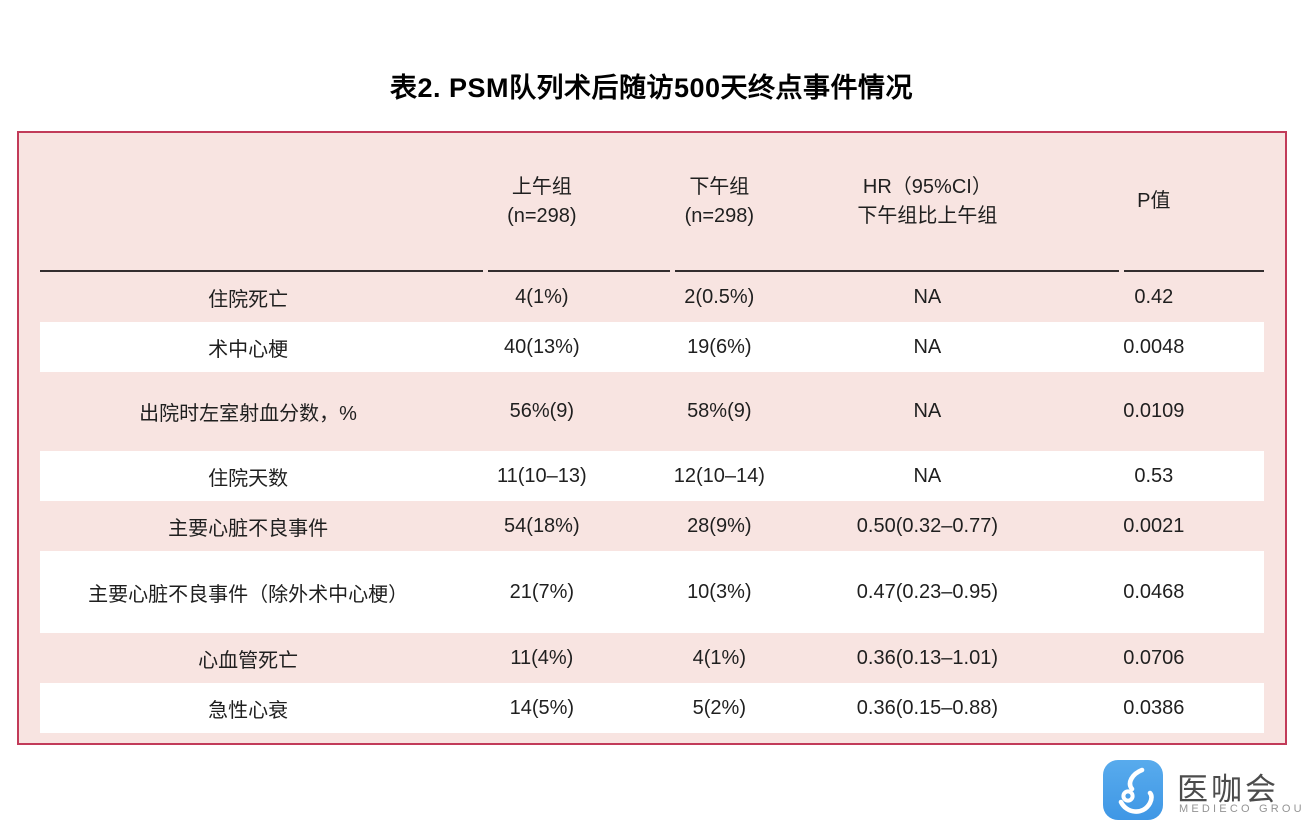 The image size is (1303, 838). I want to click on header-p-value: P值, so click(1153, 202).